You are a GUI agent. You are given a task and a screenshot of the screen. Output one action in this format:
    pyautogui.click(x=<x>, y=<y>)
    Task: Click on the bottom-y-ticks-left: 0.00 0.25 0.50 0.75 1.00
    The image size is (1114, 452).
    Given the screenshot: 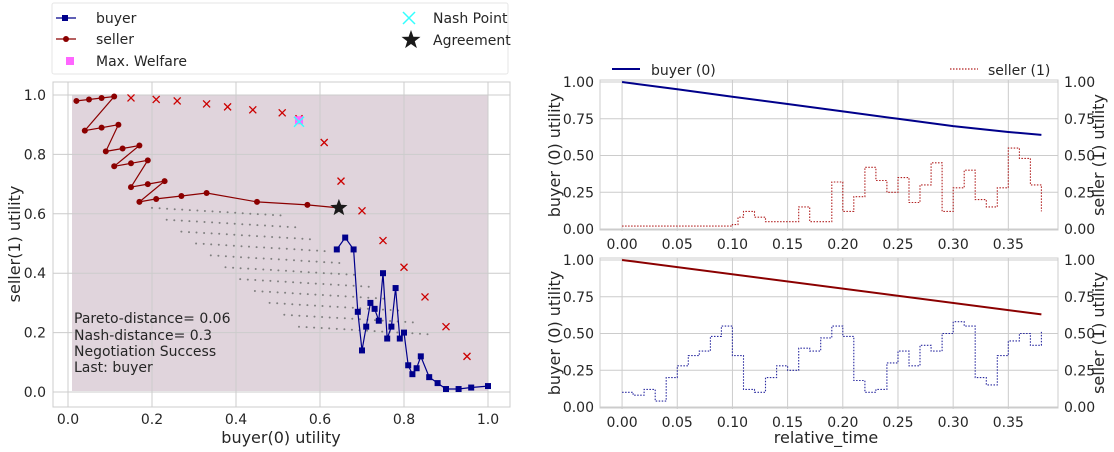 What is the action you would take?
    pyautogui.click(x=578, y=334)
    